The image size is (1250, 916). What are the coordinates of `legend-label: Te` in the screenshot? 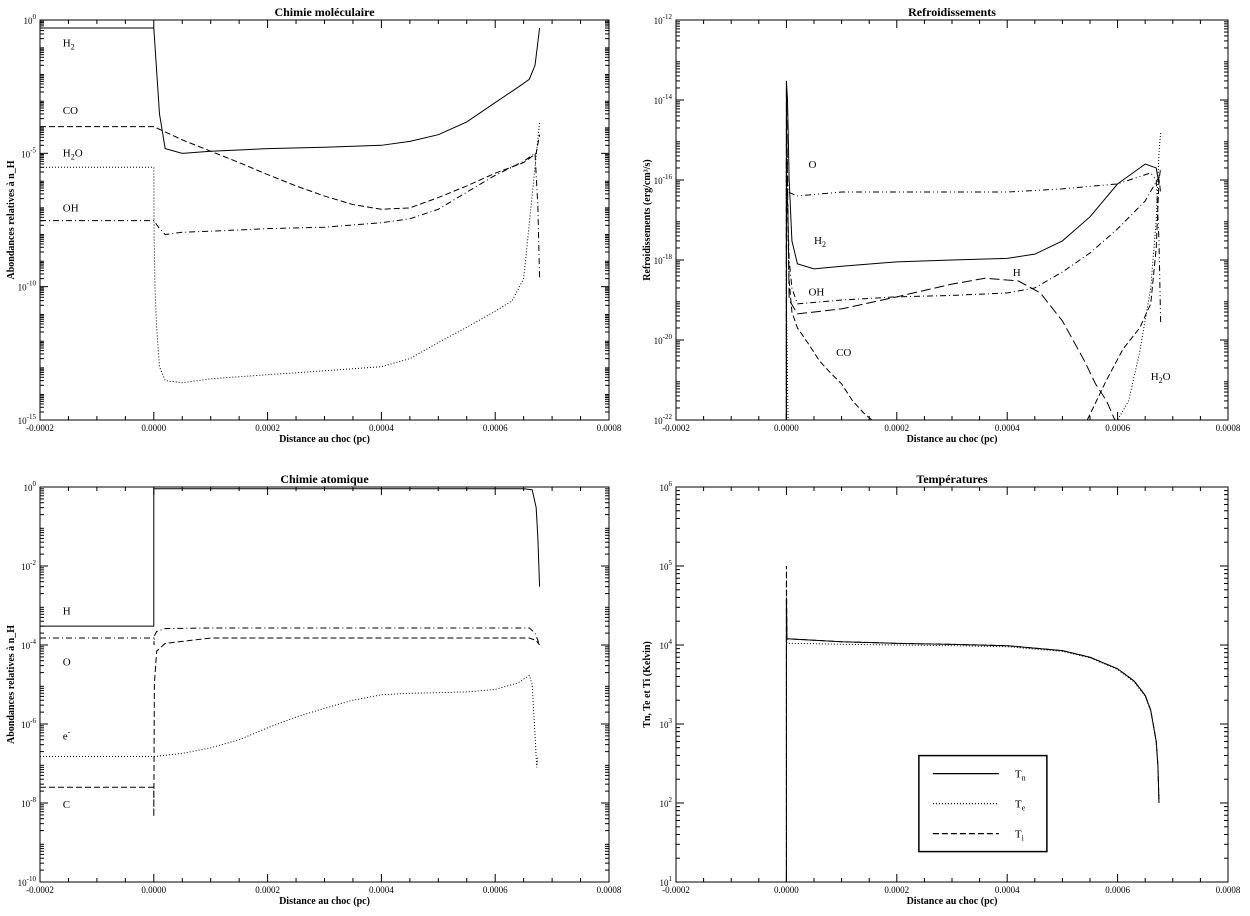 It's located at (1020, 806).